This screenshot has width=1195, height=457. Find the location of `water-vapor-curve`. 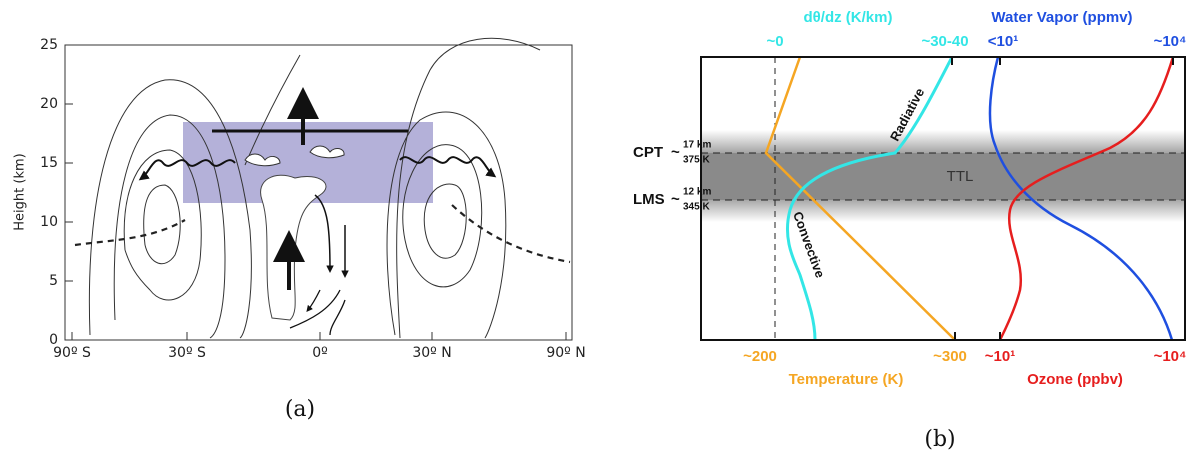

water-vapor-curve is located at coordinates (1081, 198).